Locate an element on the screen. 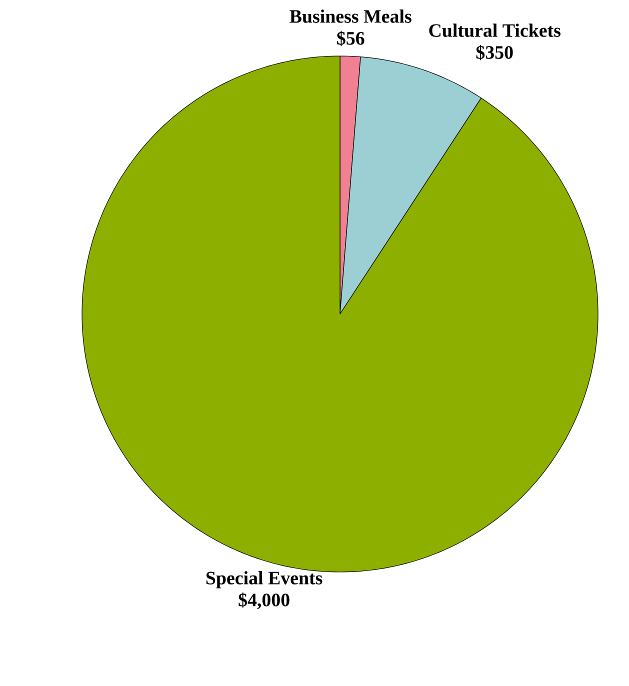 Image resolution: width=629 pixels, height=686 pixels. slice-label: Special Events is located at coordinates (264, 579).